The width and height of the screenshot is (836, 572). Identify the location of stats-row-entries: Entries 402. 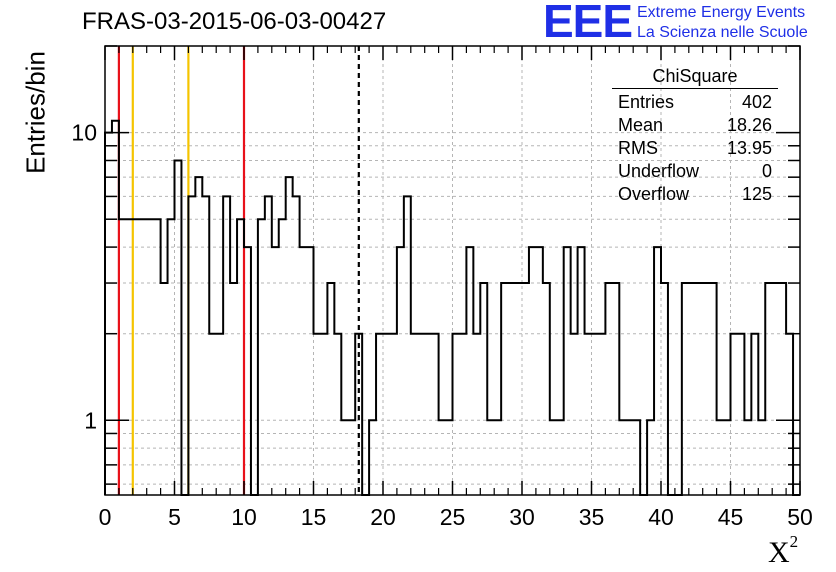
(695, 102).